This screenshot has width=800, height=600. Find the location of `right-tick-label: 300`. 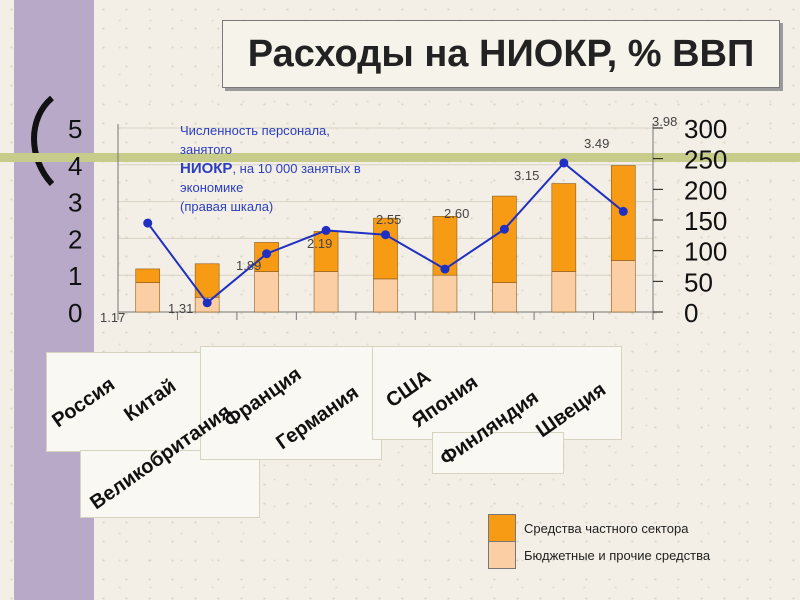

right-tick-label: 300 is located at coordinates (705, 129).